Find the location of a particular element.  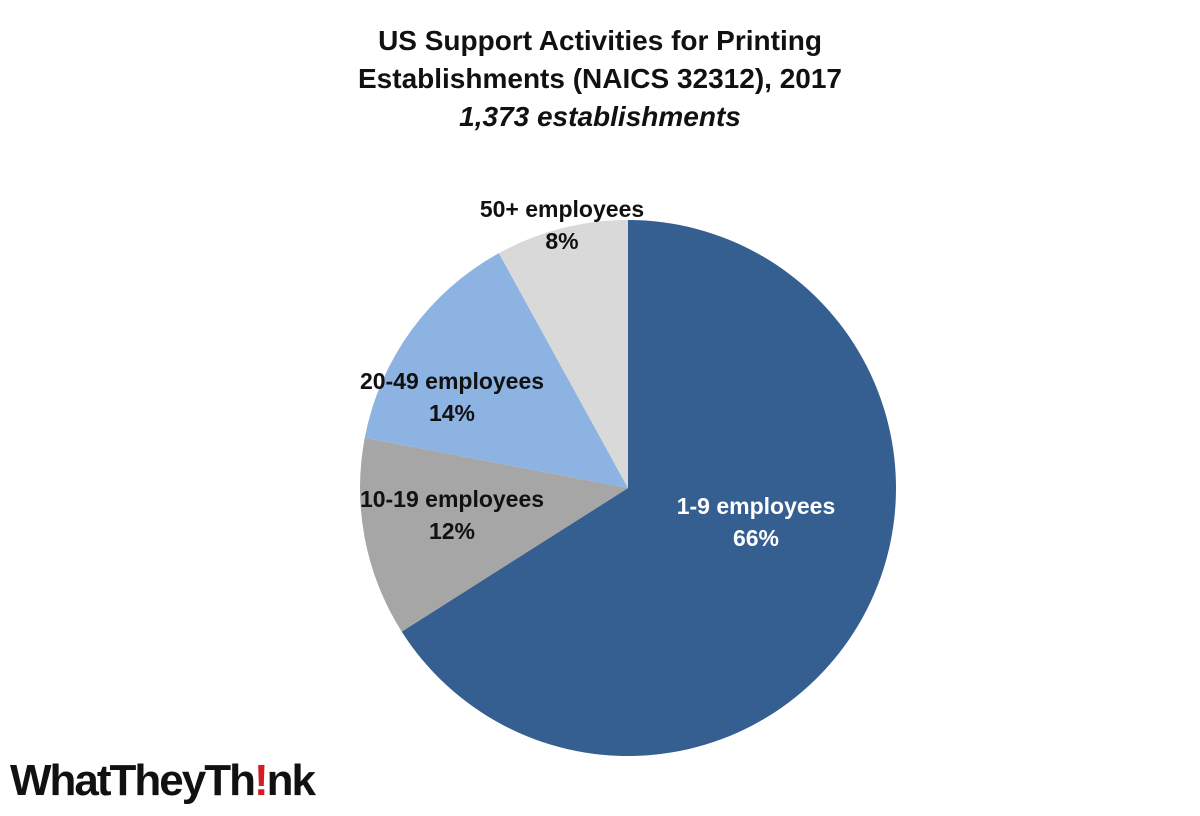

pie-slice-10-19-employees is located at coordinates (494, 534).